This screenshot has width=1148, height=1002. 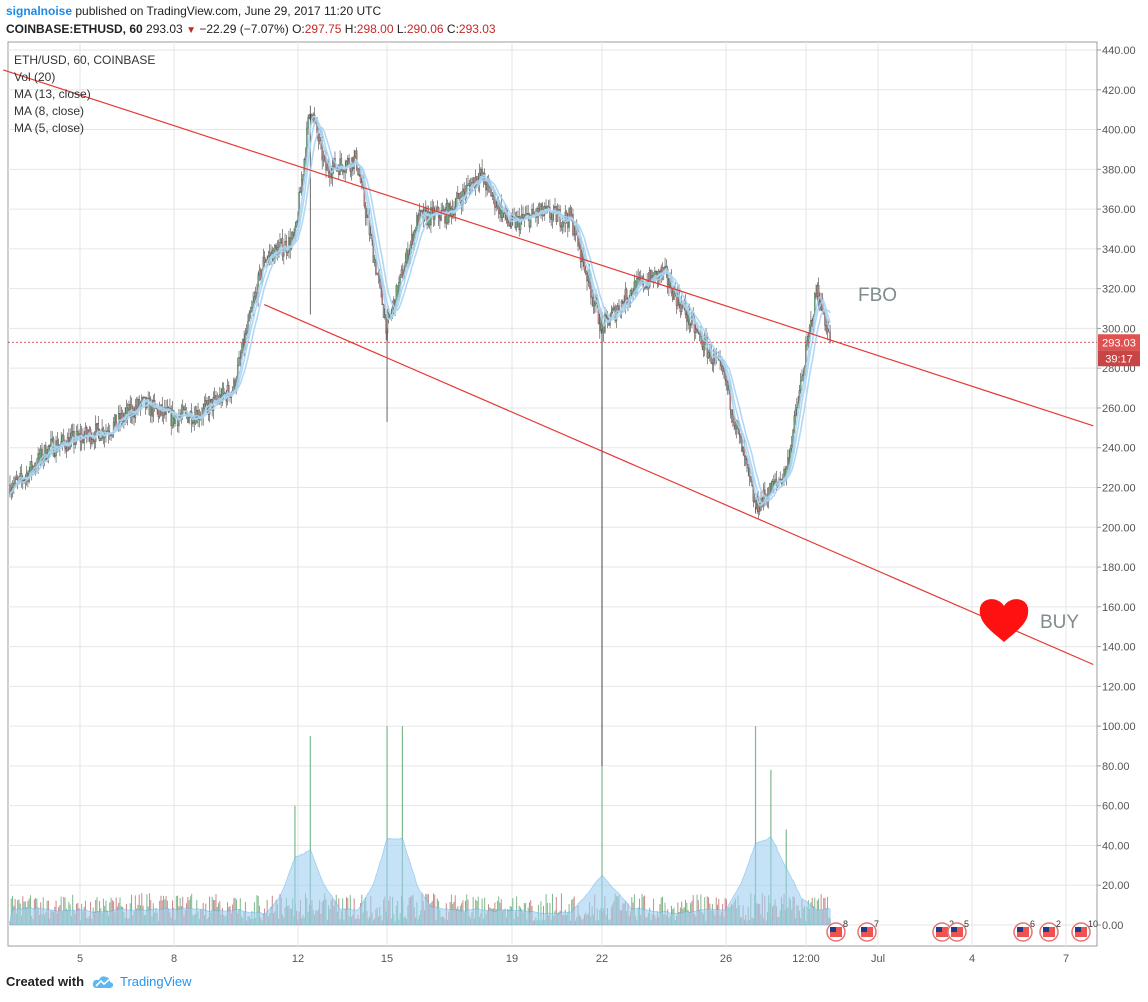 I want to click on x-tick-label: 7, so click(x=1066, y=959).